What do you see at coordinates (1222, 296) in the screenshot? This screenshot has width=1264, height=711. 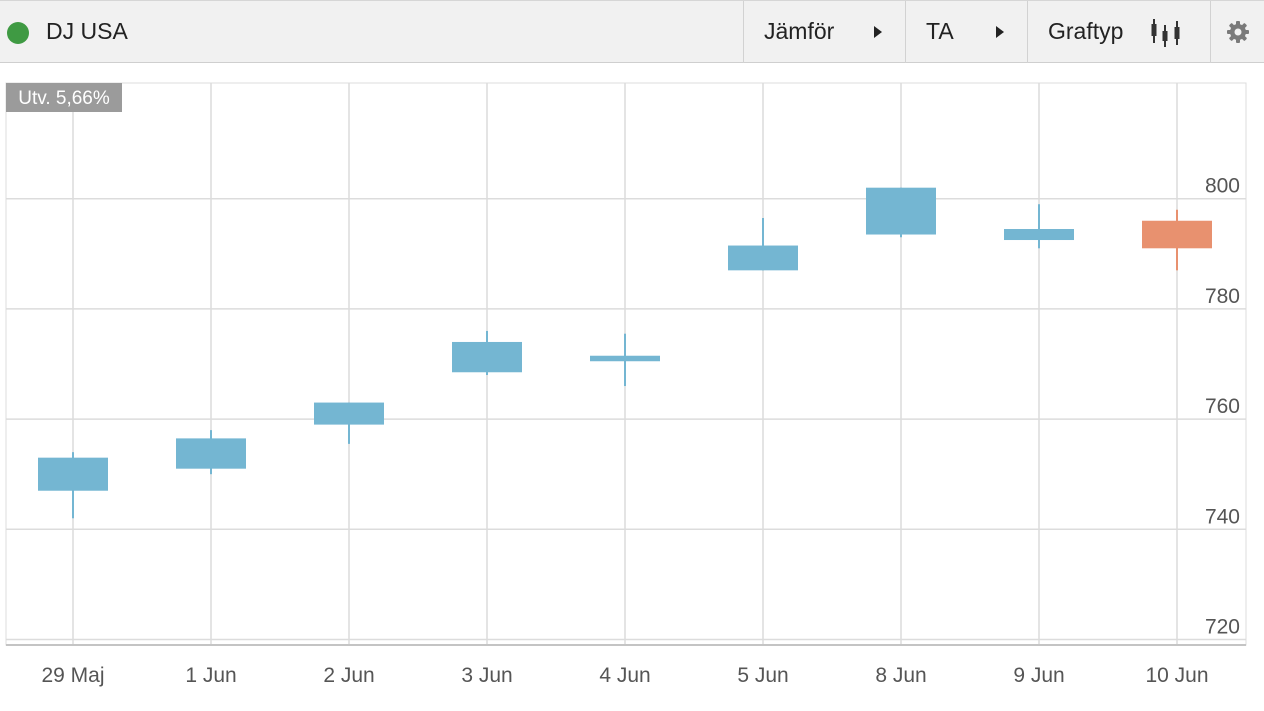 I see `y-tick-label: 780` at bounding box center [1222, 296].